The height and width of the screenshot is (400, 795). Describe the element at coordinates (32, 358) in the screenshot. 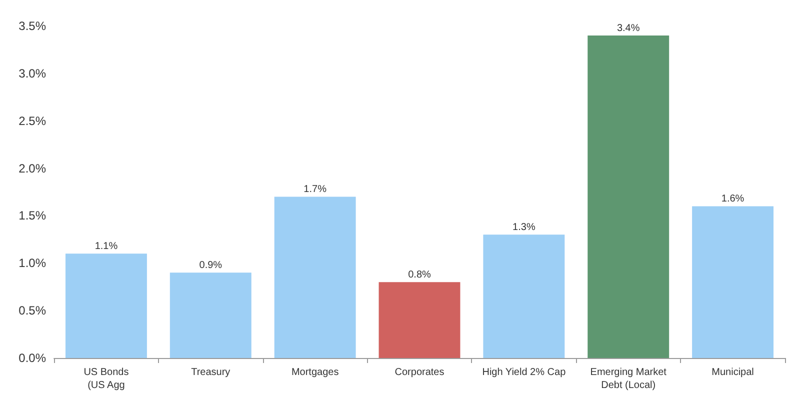

I see `y-tick-label: 0.0%` at that location.